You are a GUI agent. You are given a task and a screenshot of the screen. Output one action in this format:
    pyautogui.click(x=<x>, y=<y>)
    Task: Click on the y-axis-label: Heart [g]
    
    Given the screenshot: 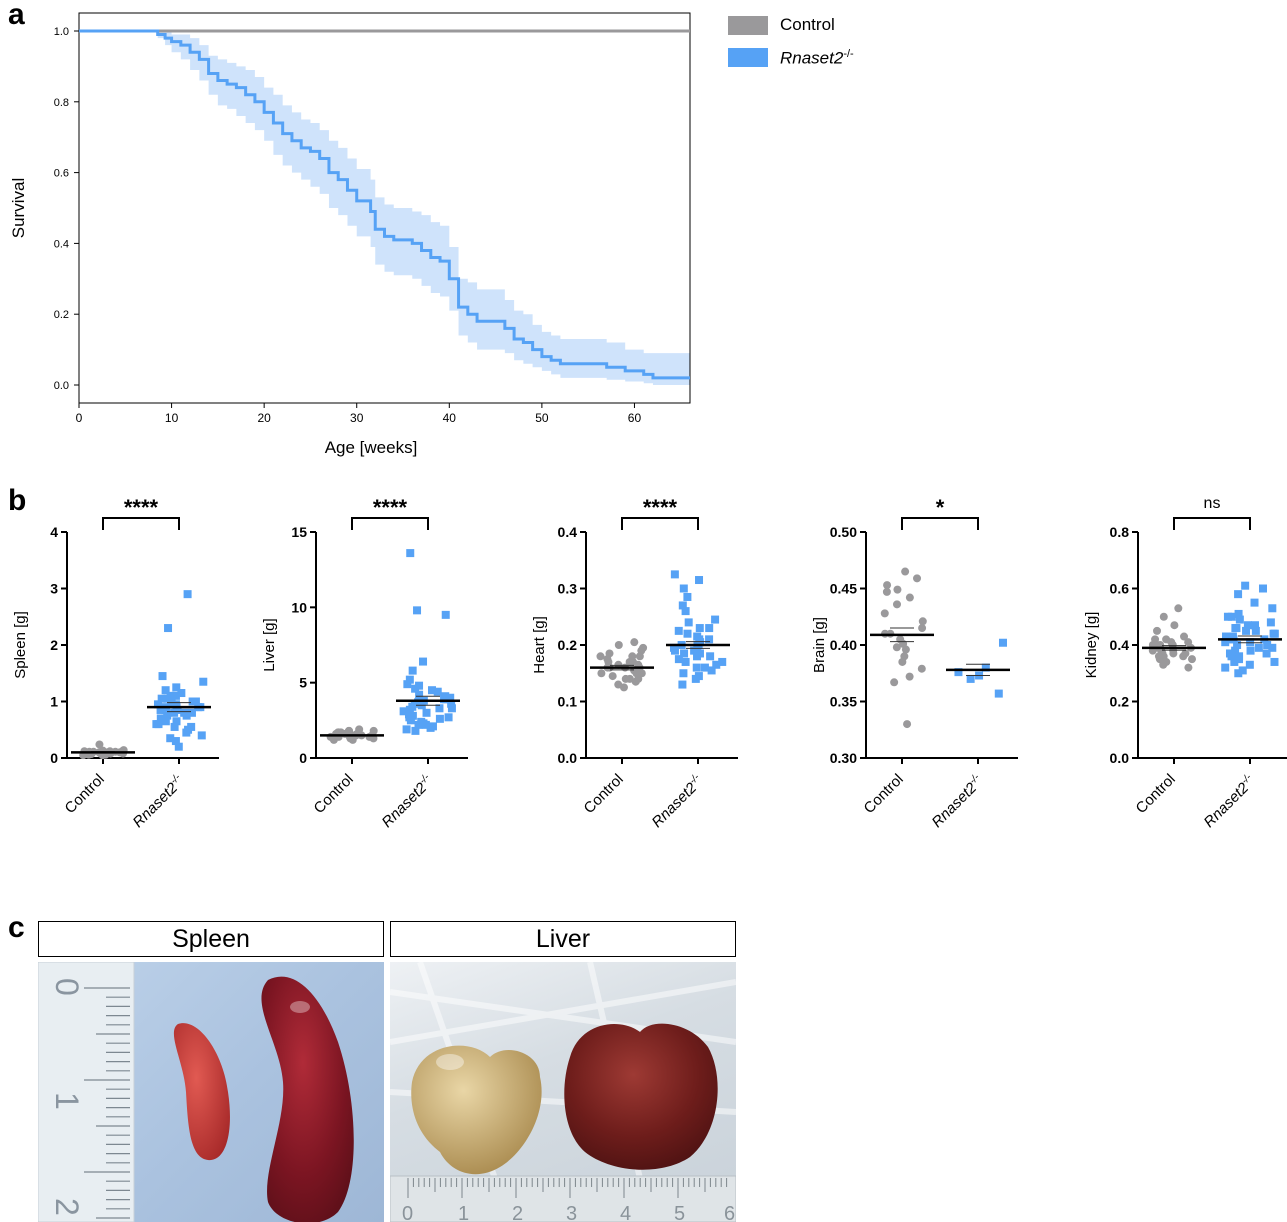 What is the action you would take?
    pyautogui.click(x=539, y=645)
    